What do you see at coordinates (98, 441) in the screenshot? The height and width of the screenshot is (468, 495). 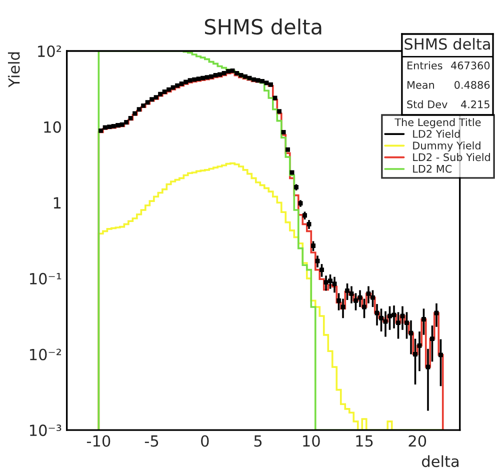 I see `x-tick-label: -10` at bounding box center [98, 441].